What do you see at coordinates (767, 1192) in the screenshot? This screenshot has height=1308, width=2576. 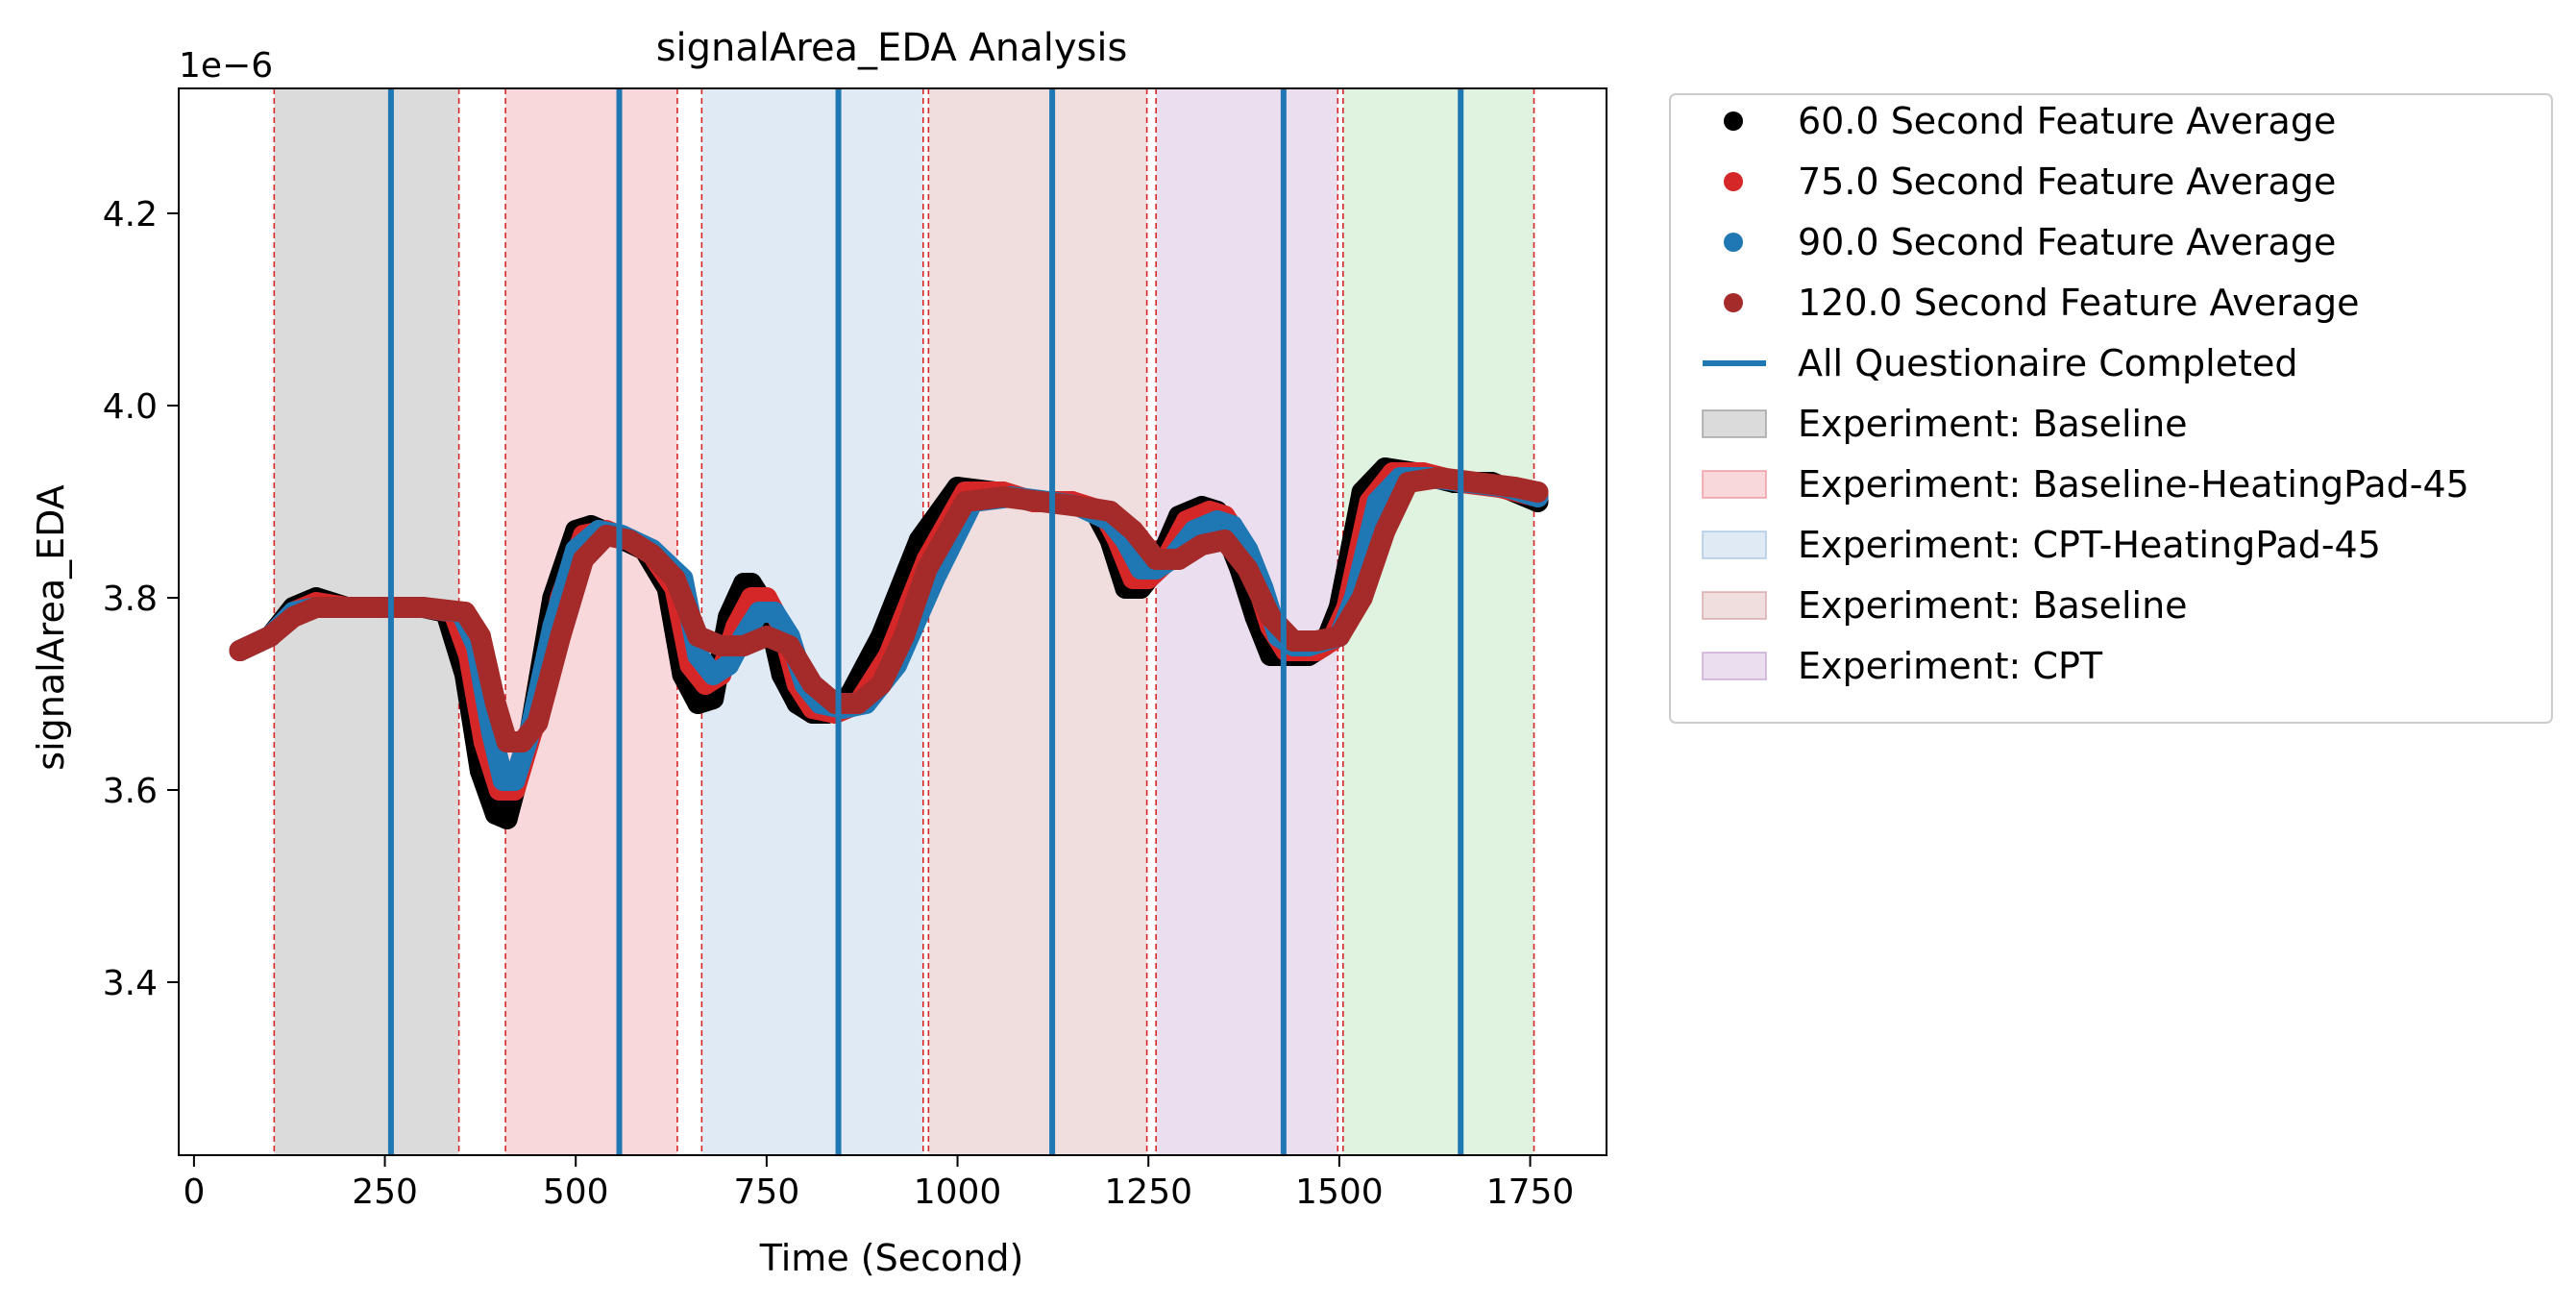 I see `x-tick-label: 750` at bounding box center [767, 1192].